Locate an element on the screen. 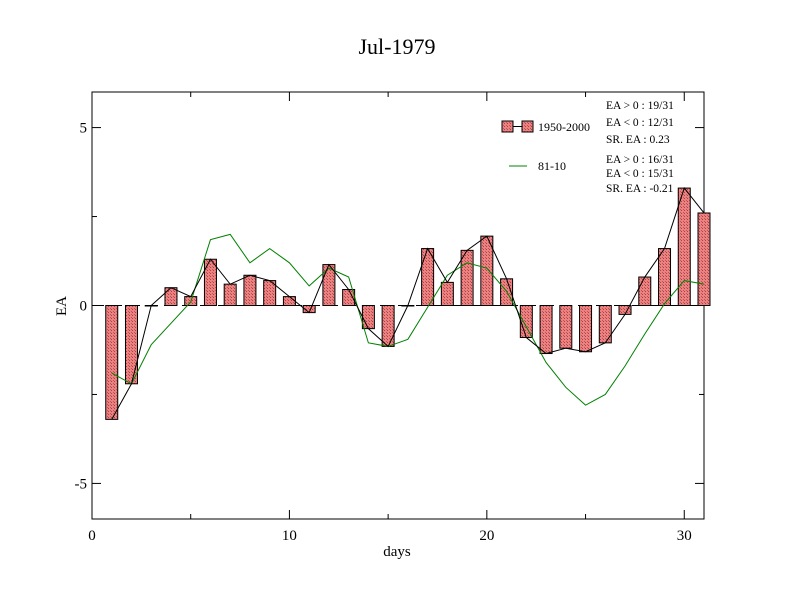 The height and width of the screenshot is (612, 792). y-tick-label: -5 is located at coordinates (81, 484).